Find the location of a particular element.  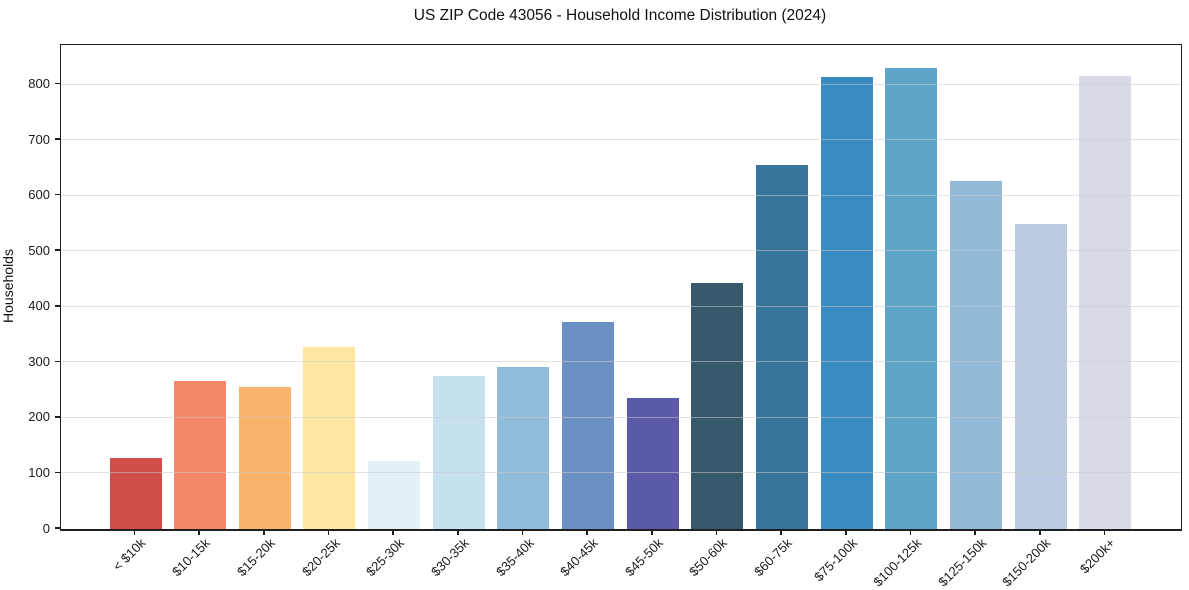

y-tick-label-100: 100 is located at coordinates (39, 472).